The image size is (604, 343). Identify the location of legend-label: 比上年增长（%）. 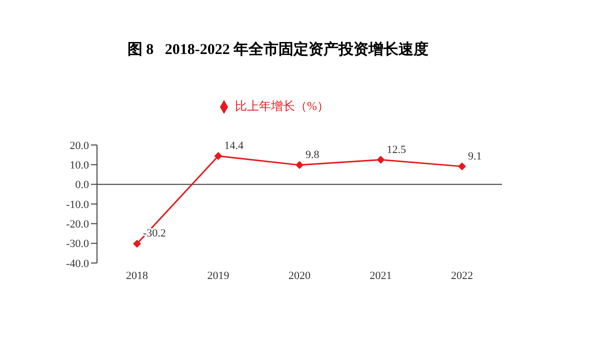
(282, 106).